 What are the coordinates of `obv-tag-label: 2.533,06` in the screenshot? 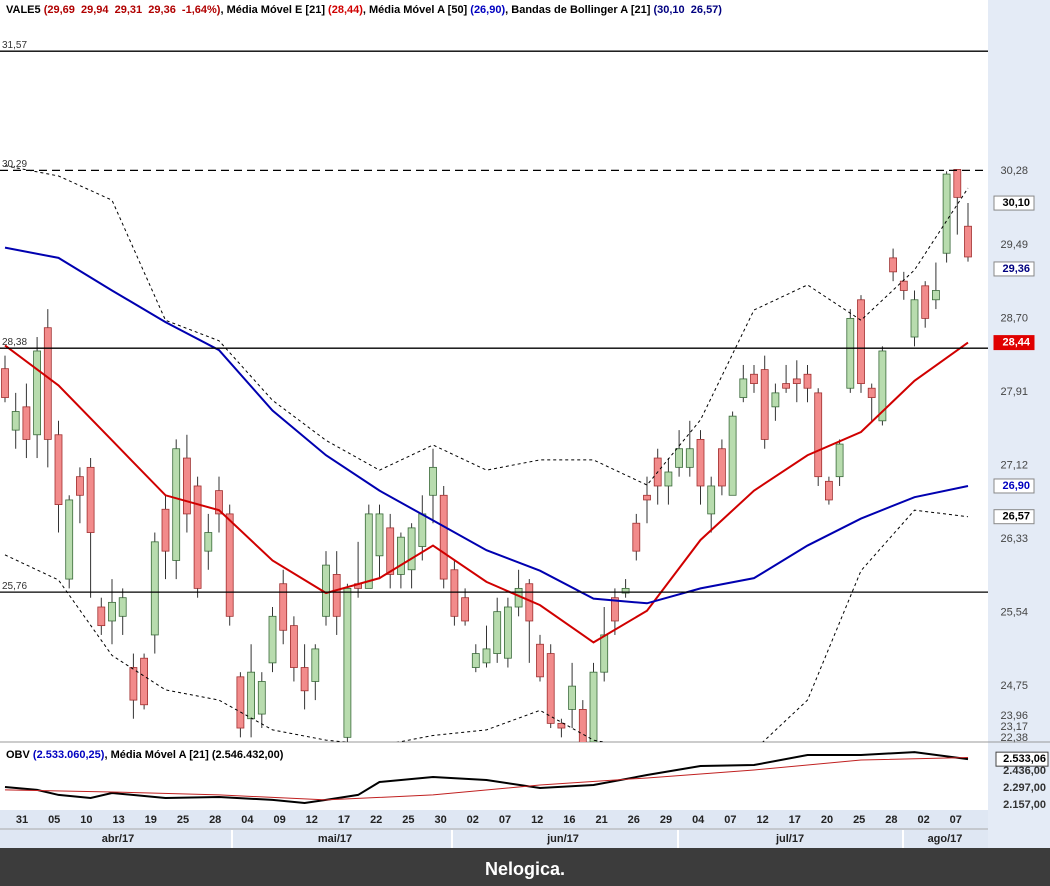 It's located at (1024, 759).